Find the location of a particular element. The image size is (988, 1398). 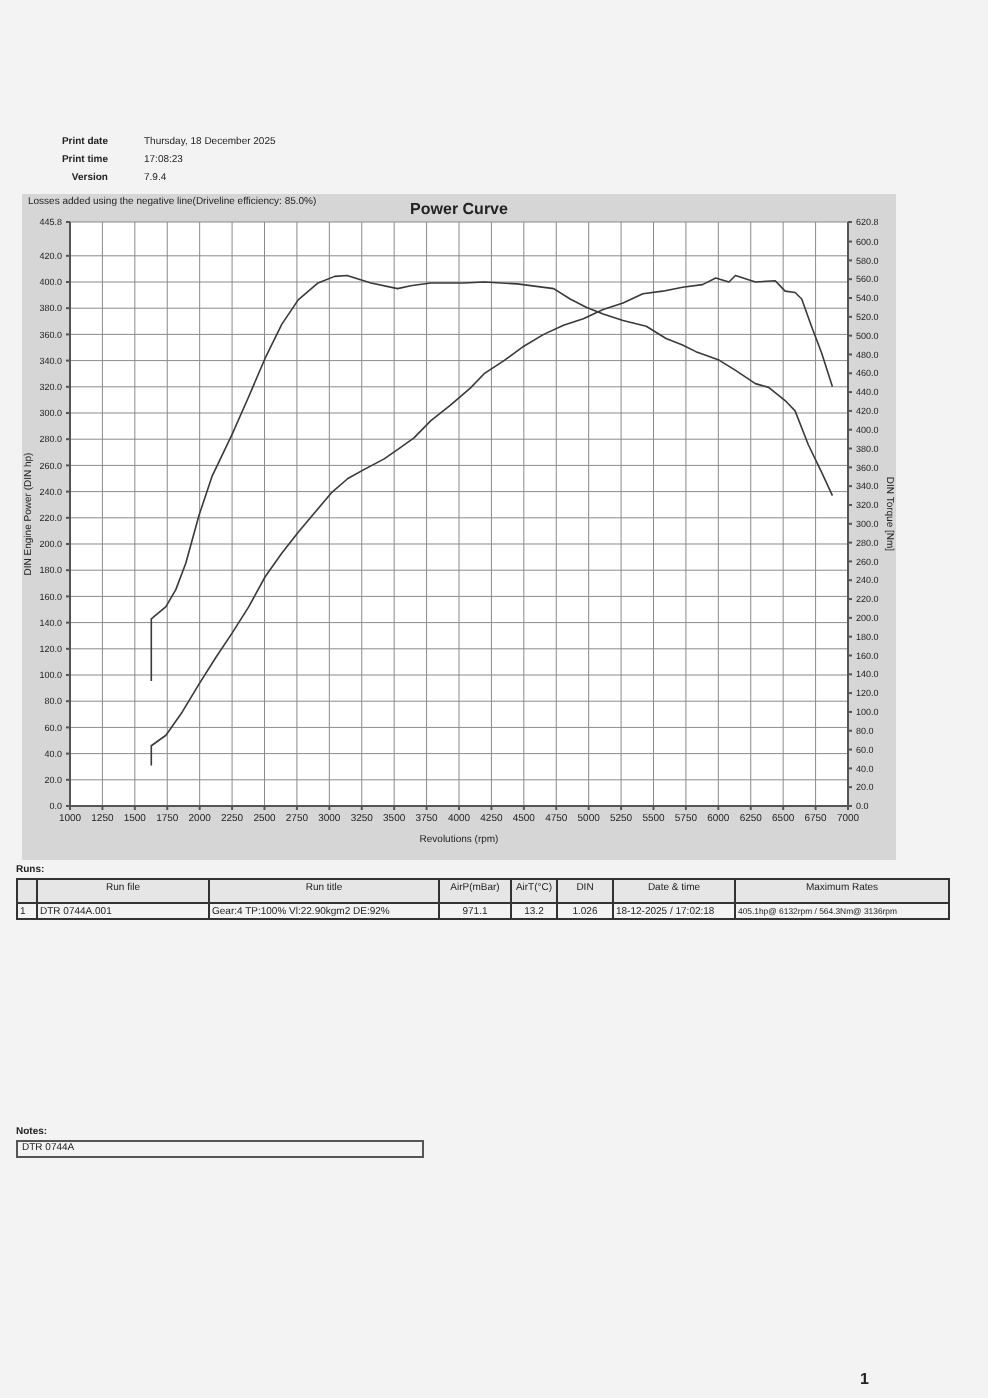

chart-title: Power Curve is located at coordinates (459, 209).